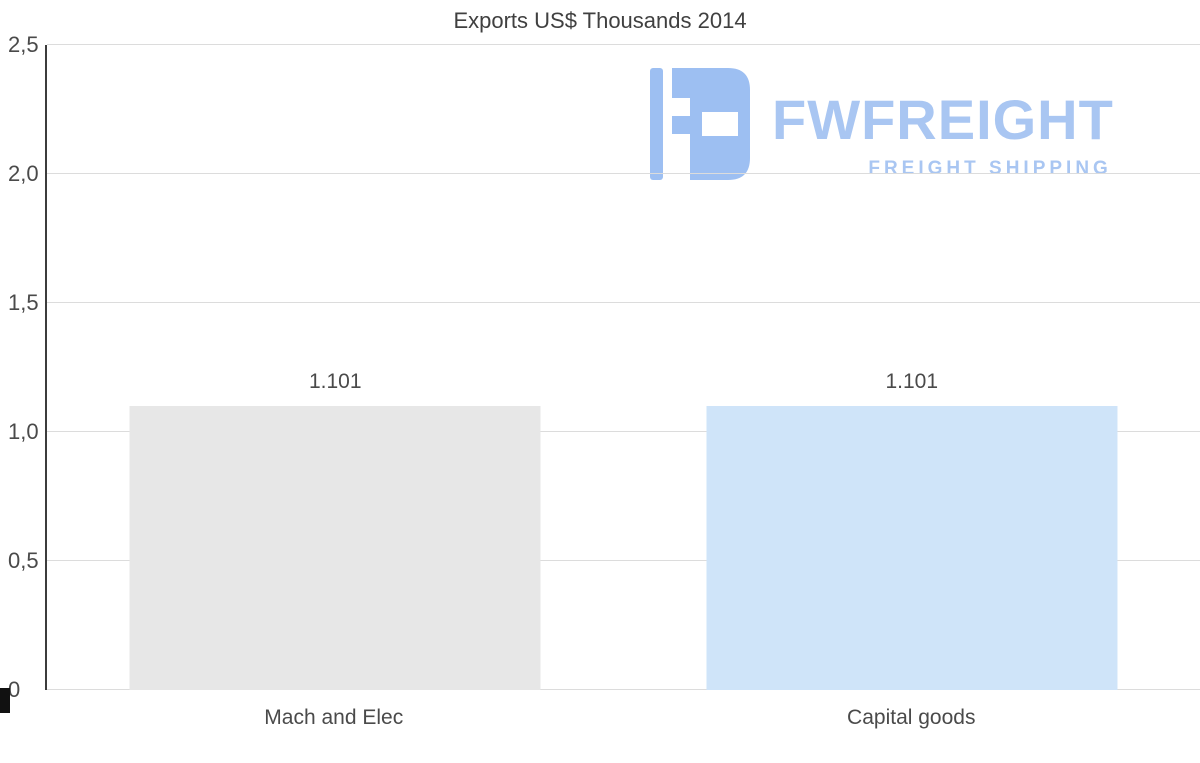 The image size is (1200, 763). Describe the element at coordinates (23, 302) in the screenshot. I see `y-tick-label: 1,5` at that location.